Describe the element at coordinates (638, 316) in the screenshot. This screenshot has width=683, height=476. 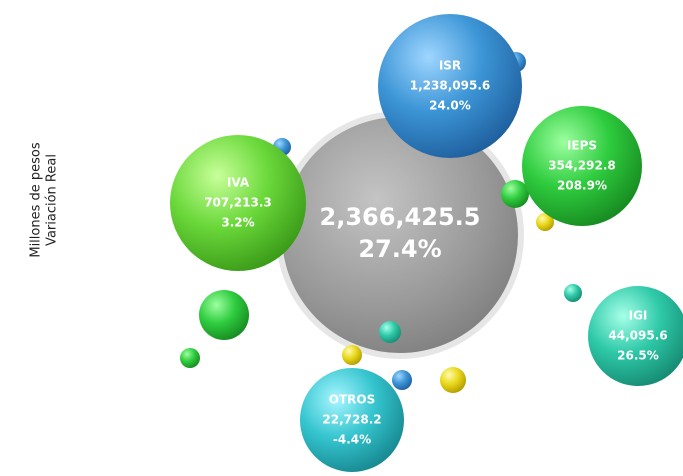
I see `node-label: IGI` at that location.